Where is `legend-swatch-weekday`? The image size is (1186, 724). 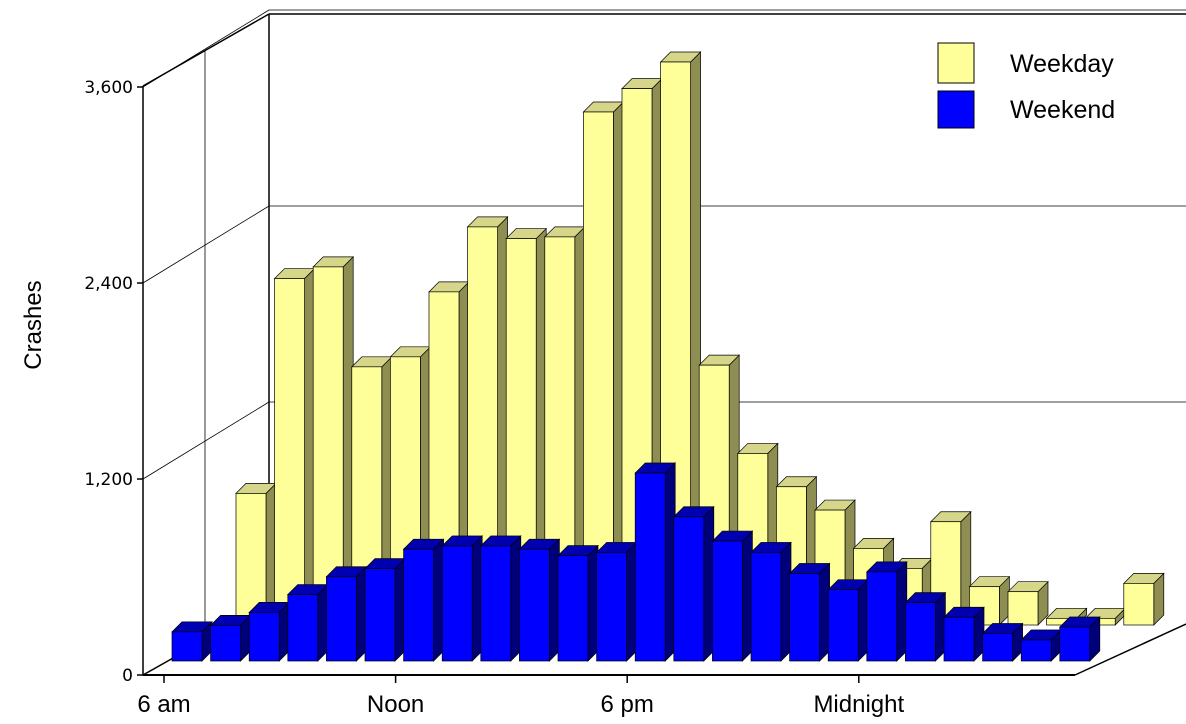 legend-swatch-weekday is located at coordinates (956, 63).